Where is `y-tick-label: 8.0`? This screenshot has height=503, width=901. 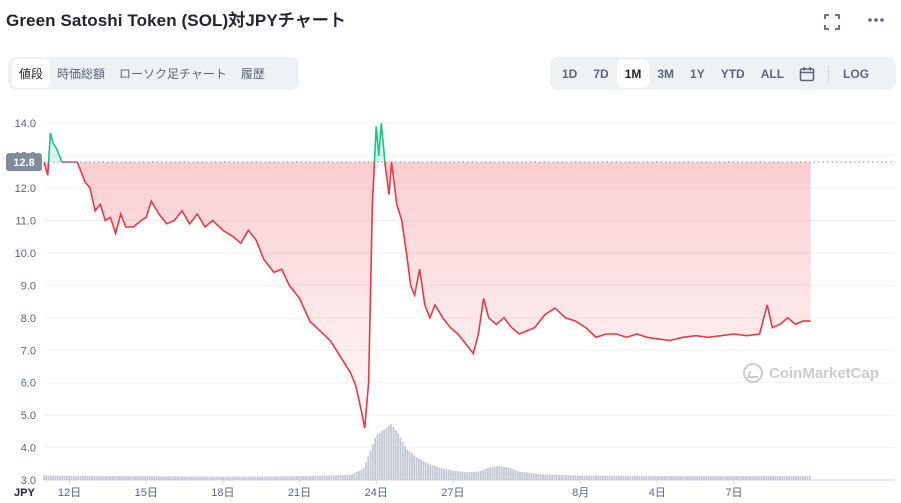 y-tick-label: 8.0 is located at coordinates (28, 319).